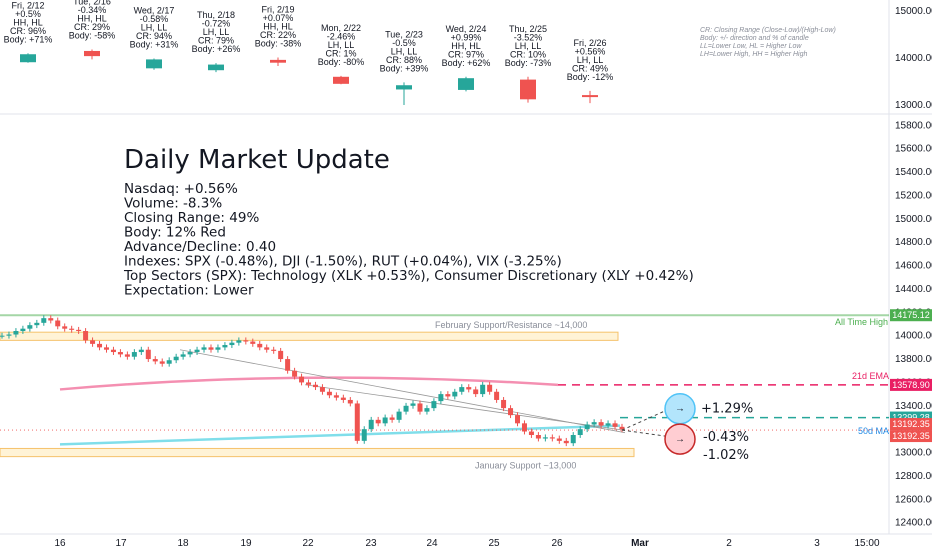  Describe the element at coordinates (680, 439) in the screenshot. I see `proj-circle-down` at that location.